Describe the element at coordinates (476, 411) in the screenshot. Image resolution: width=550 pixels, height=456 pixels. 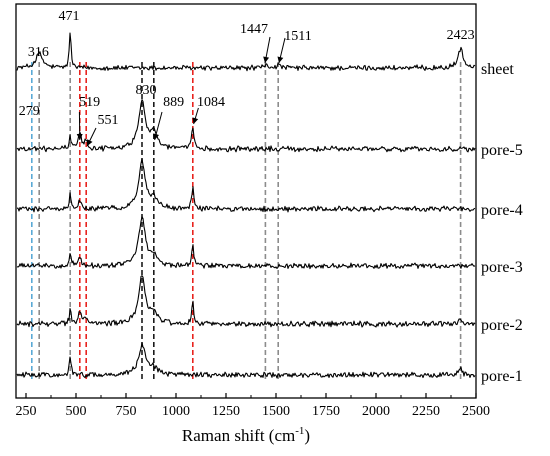
I see `x-tick-label-2500: 2500` at that location.